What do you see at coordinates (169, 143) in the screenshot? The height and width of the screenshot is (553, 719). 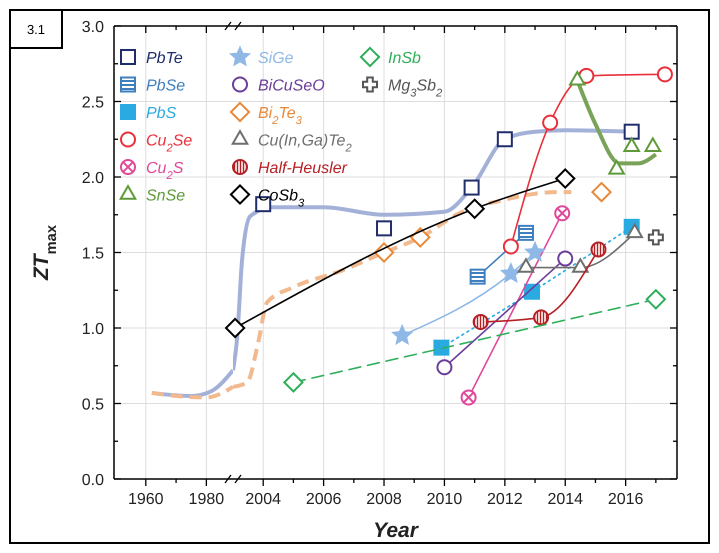 I see `legend-label: Cu$_{2}$Se` at bounding box center [169, 143].